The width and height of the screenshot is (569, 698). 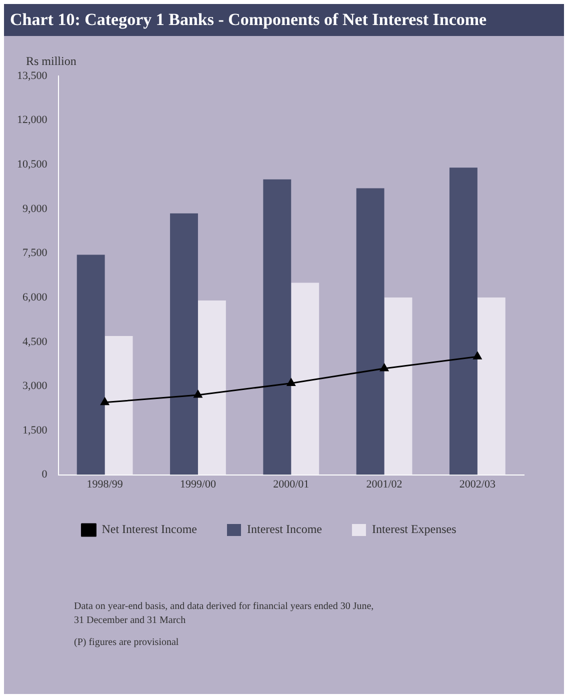 I want to click on text: 31 December and 31 March, so click(x=130, y=621).